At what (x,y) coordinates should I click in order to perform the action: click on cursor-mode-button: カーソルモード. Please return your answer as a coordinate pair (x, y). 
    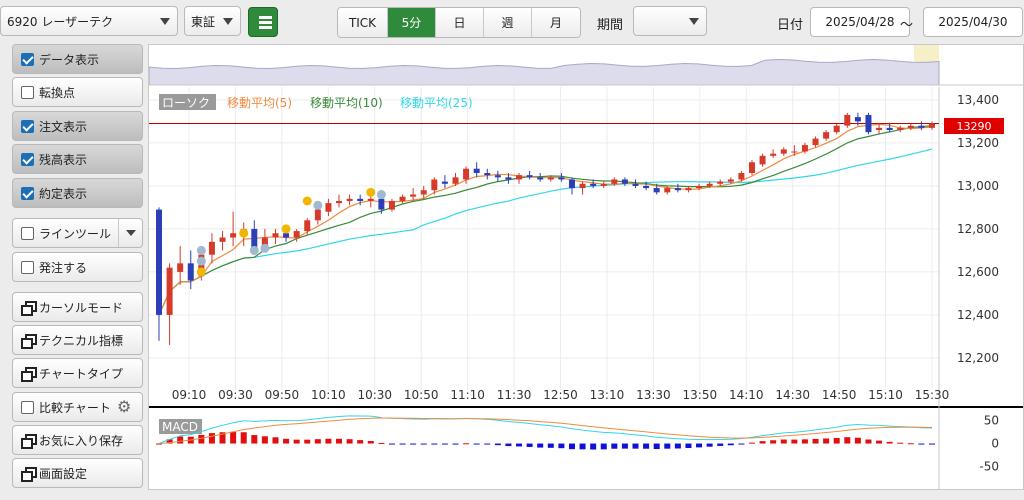
    Looking at the image, I should click on (77, 307).